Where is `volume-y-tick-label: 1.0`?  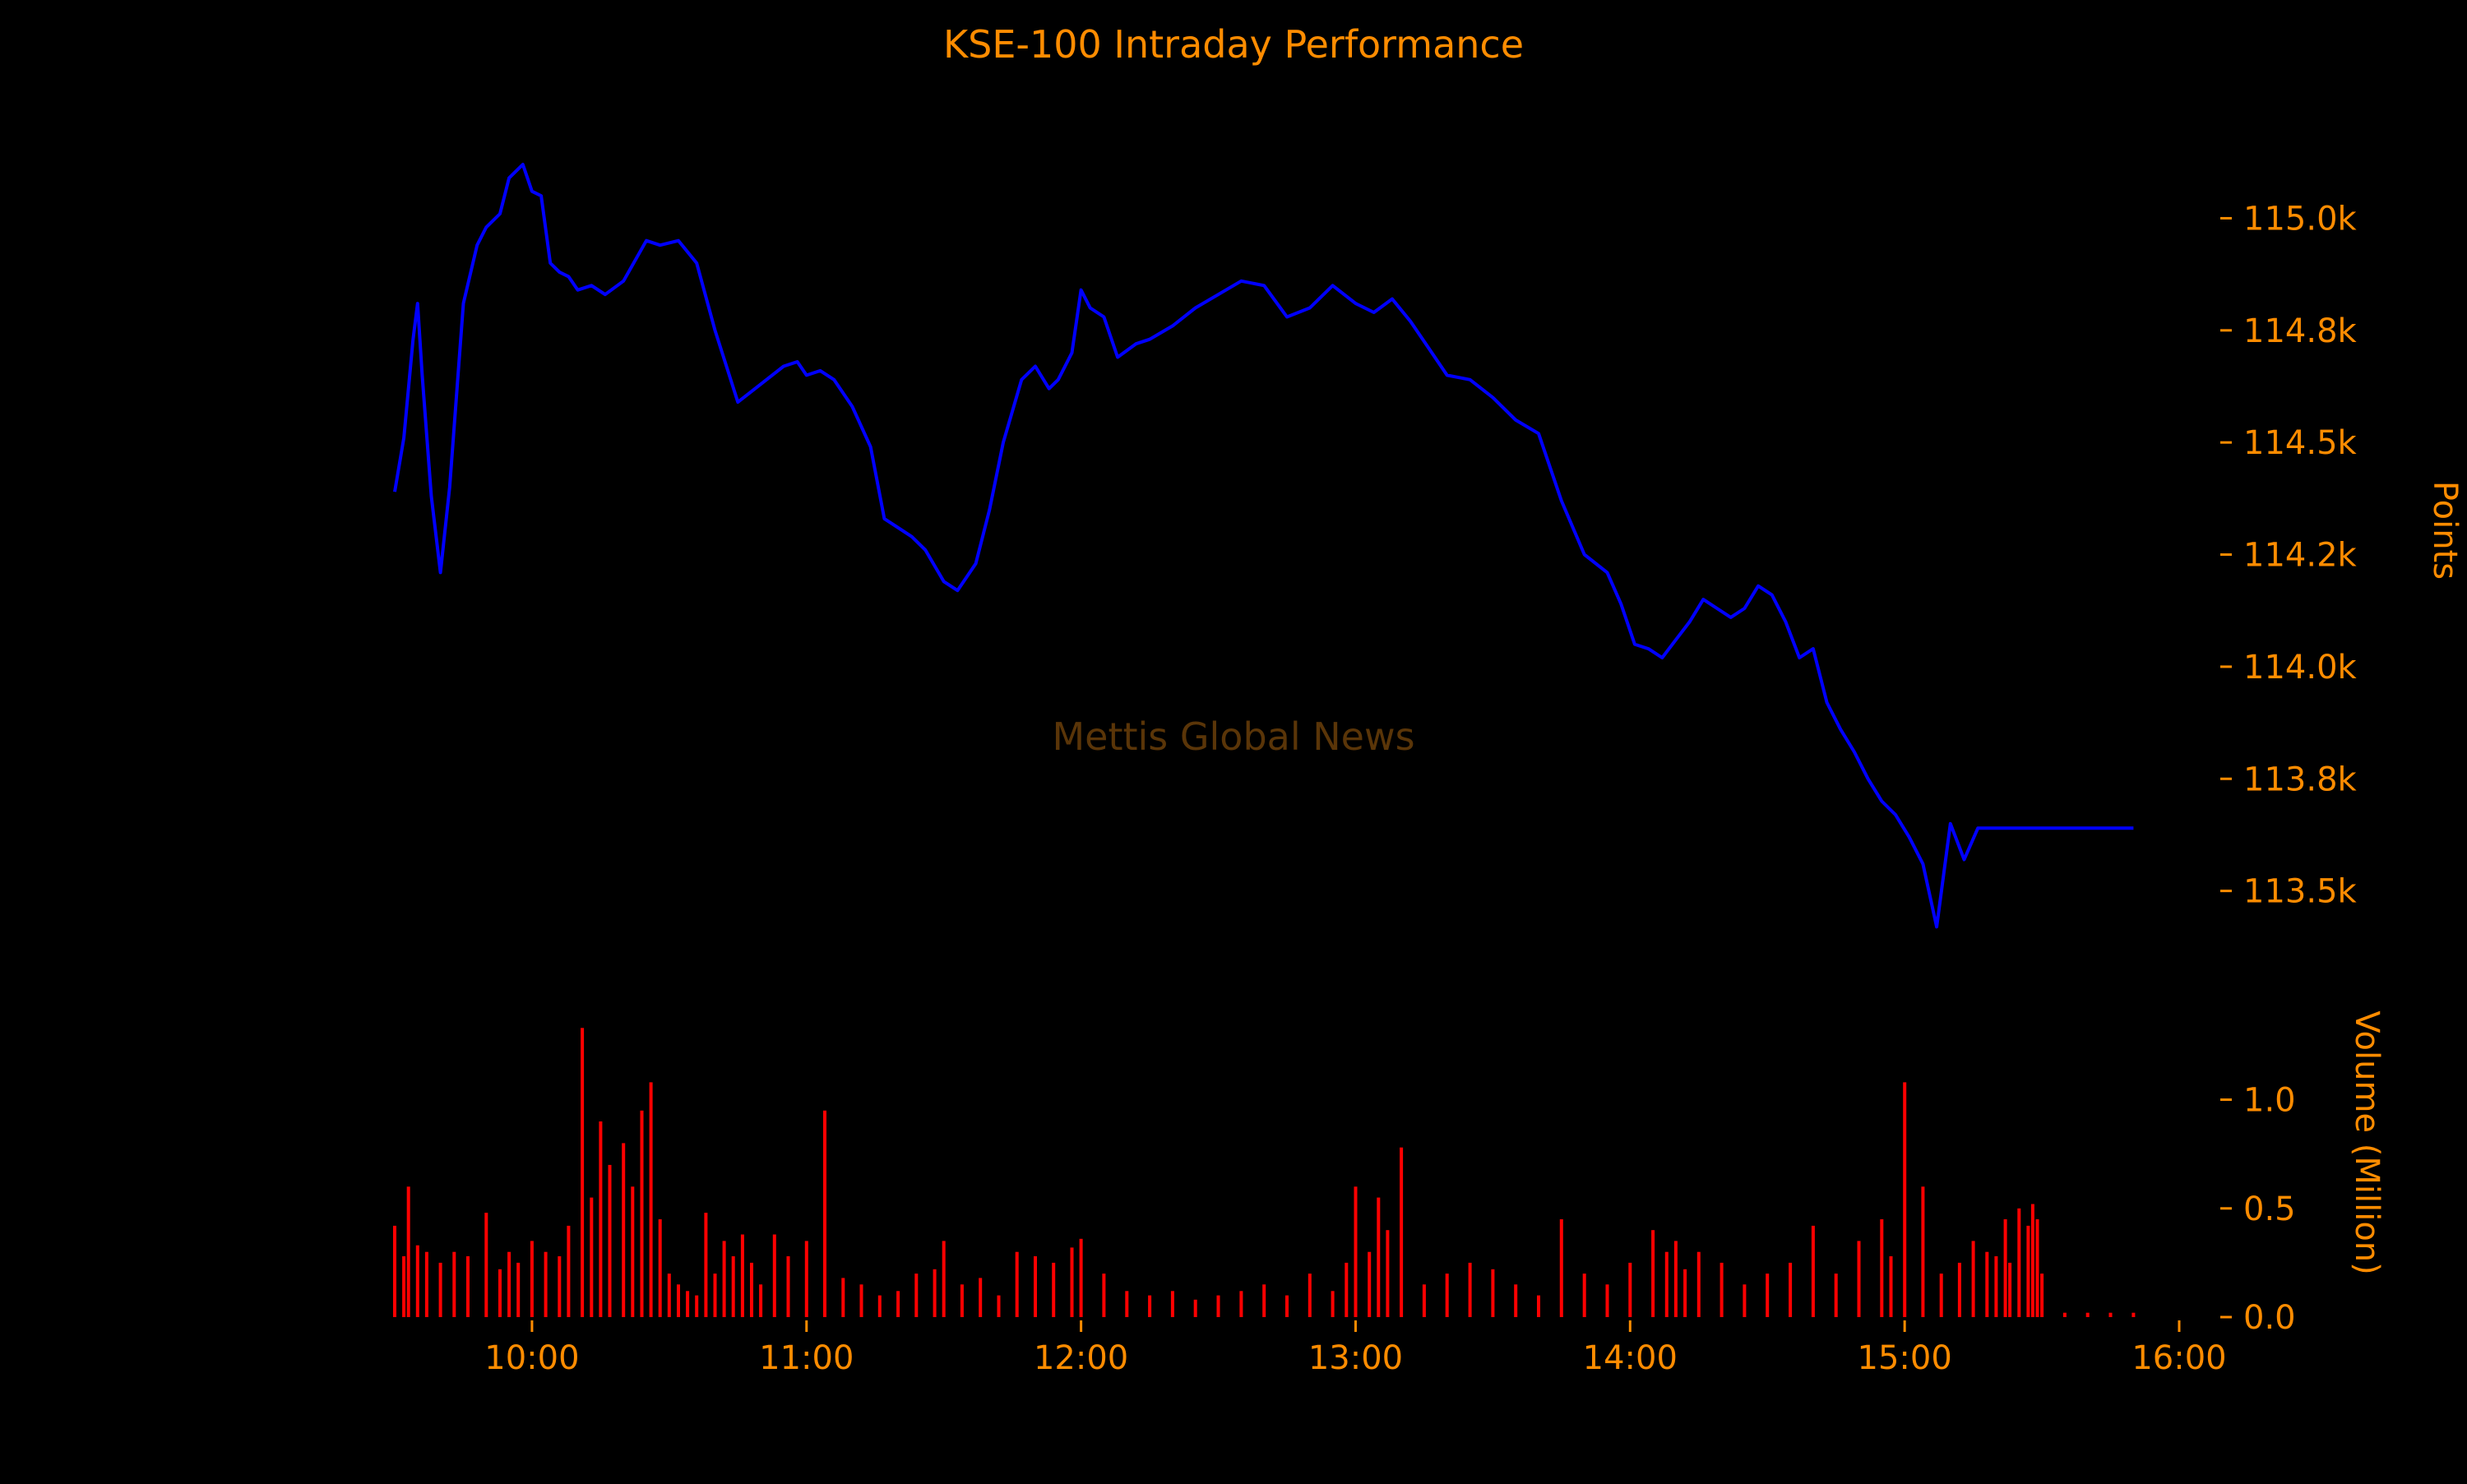
volume-y-tick-label: 1.0 is located at coordinates (2269, 1101).